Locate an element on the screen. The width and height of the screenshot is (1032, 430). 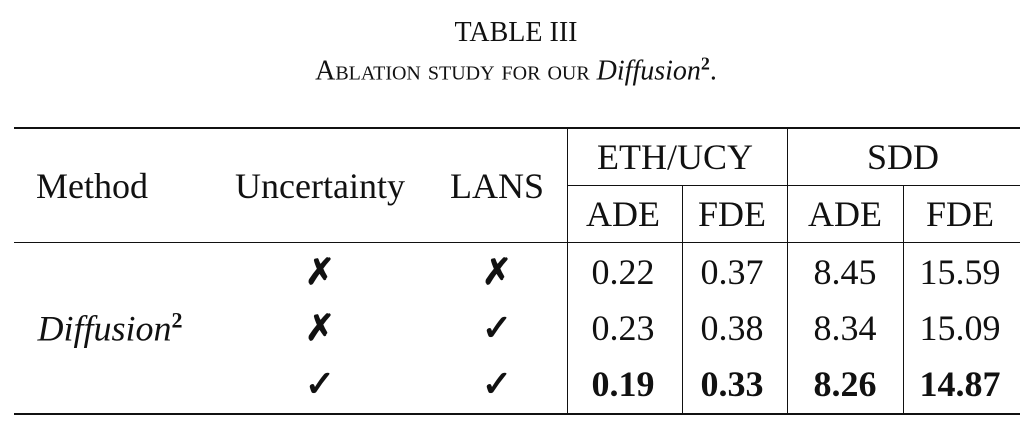
header-lans: LANS is located at coordinates (497, 186).